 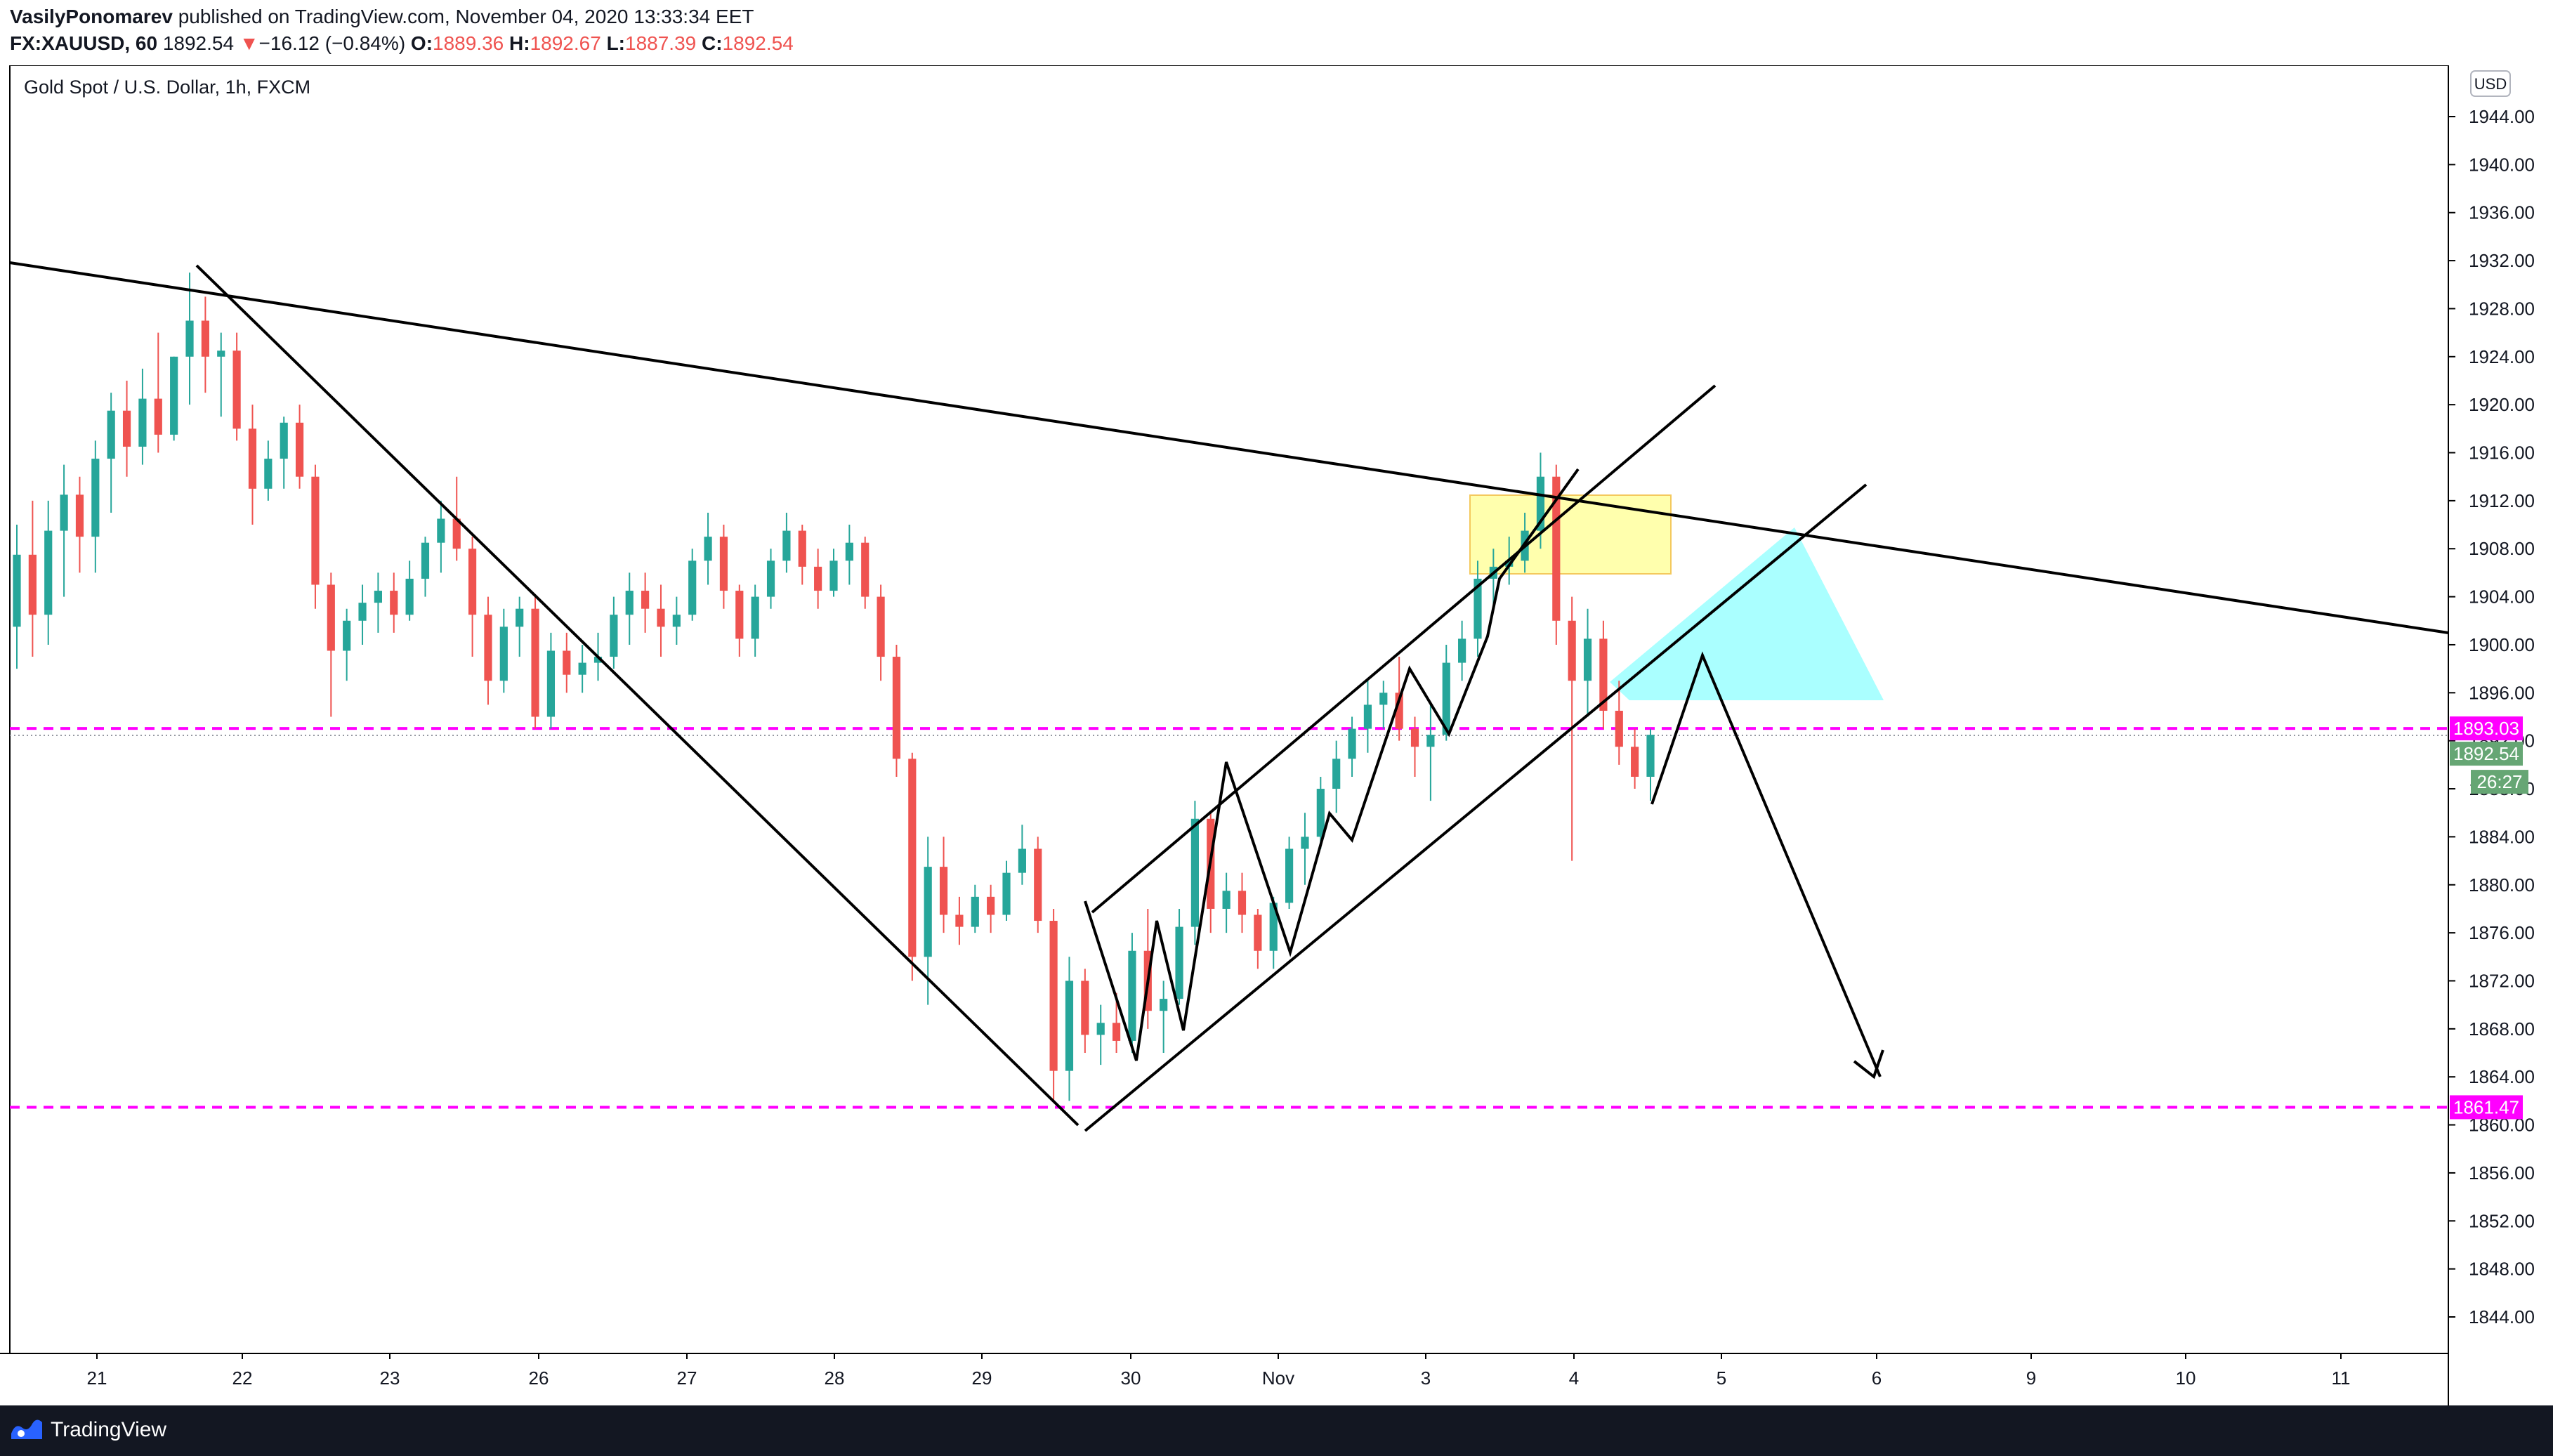 What do you see at coordinates (2489, 918) in the screenshot?
I see `price-markers: 1893.03 1861.47 1892.54 26:27` at bounding box center [2489, 918].